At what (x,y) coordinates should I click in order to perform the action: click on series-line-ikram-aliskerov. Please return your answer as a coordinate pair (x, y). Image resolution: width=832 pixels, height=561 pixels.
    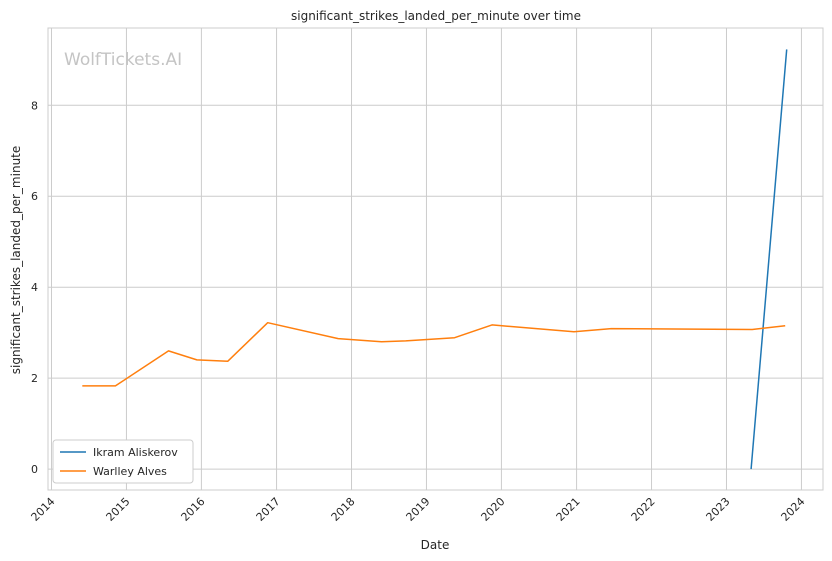
    Looking at the image, I should click on (769, 259).